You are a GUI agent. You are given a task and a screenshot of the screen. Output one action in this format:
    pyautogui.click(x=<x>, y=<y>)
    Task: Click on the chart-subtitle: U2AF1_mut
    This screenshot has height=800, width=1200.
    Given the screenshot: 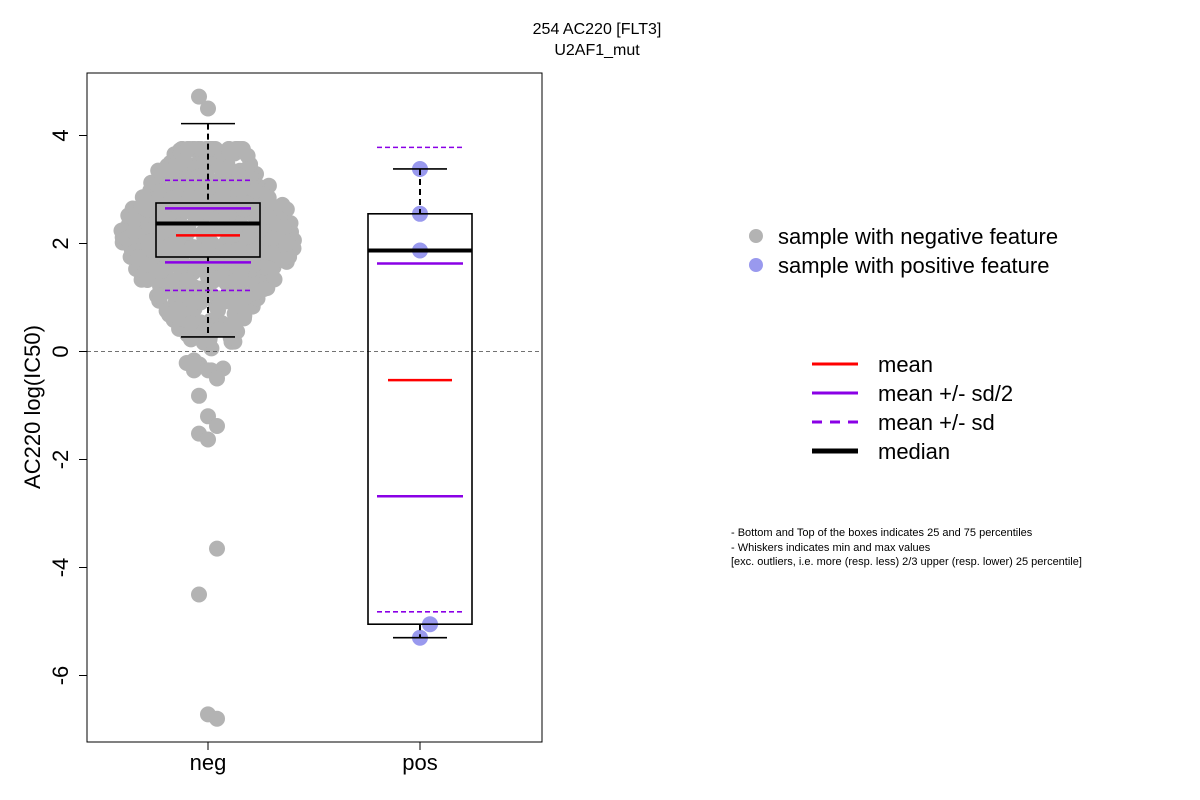 What is the action you would take?
    pyautogui.click(x=597, y=50)
    